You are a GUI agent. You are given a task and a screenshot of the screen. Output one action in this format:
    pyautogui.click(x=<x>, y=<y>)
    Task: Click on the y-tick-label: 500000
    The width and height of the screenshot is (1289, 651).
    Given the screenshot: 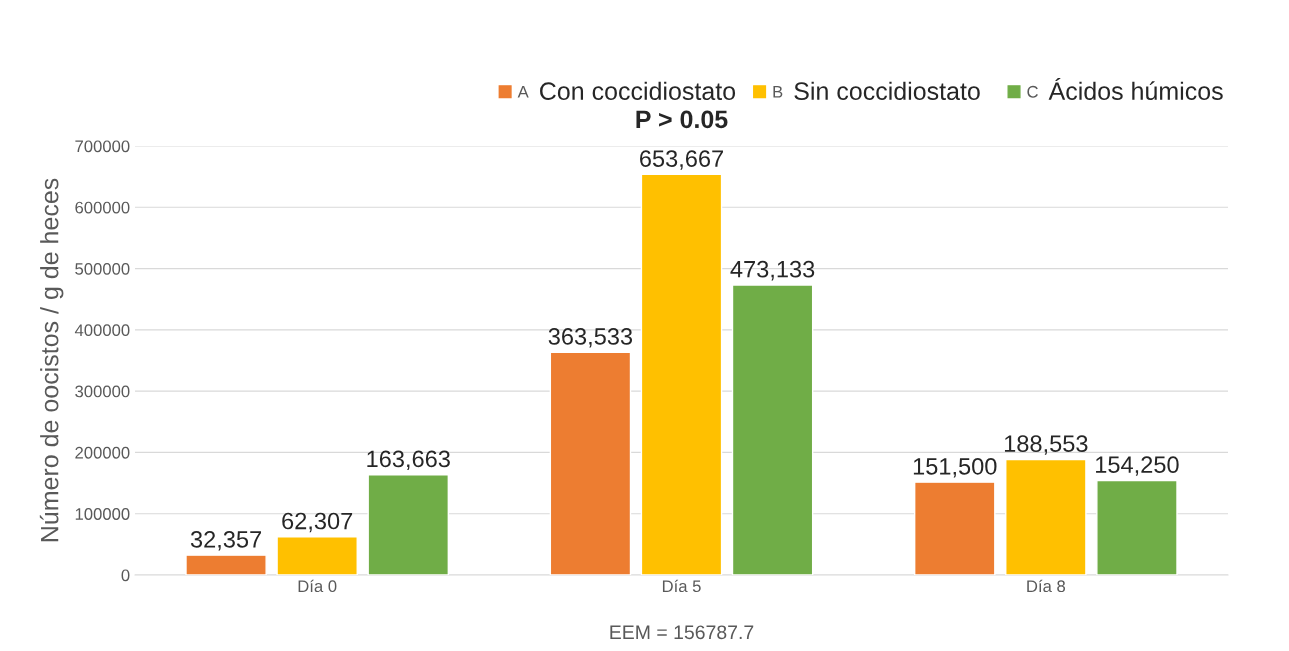 What is the action you would take?
    pyautogui.click(x=102, y=268)
    